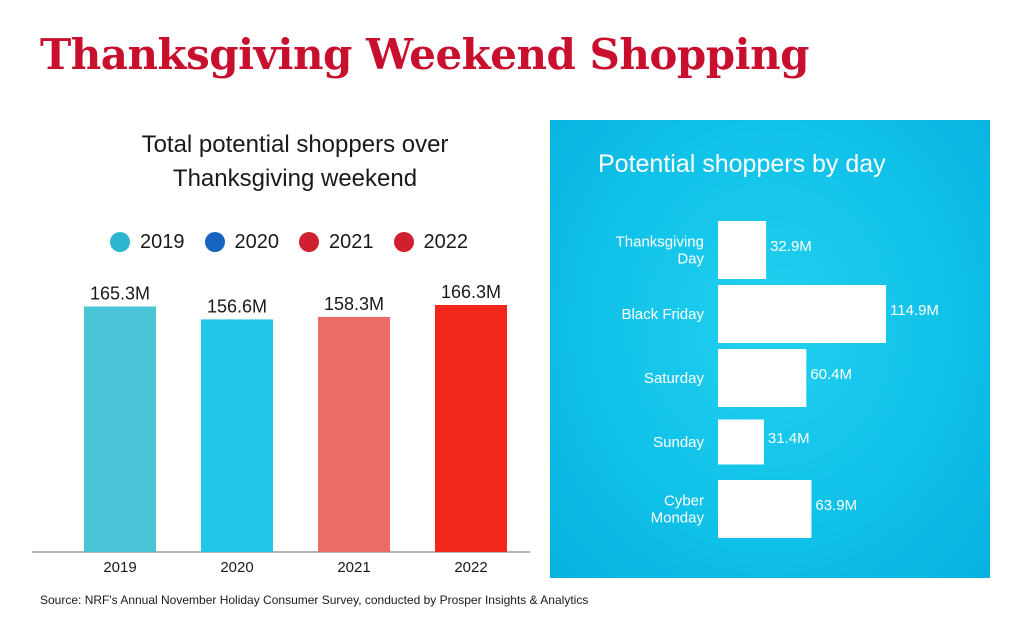 The width and height of the screenshot is (1024, 628). Describe the element at coordinates (295, 144) in the screenshot. I see `chart-title-line: Total potential shoppers over` at that location.